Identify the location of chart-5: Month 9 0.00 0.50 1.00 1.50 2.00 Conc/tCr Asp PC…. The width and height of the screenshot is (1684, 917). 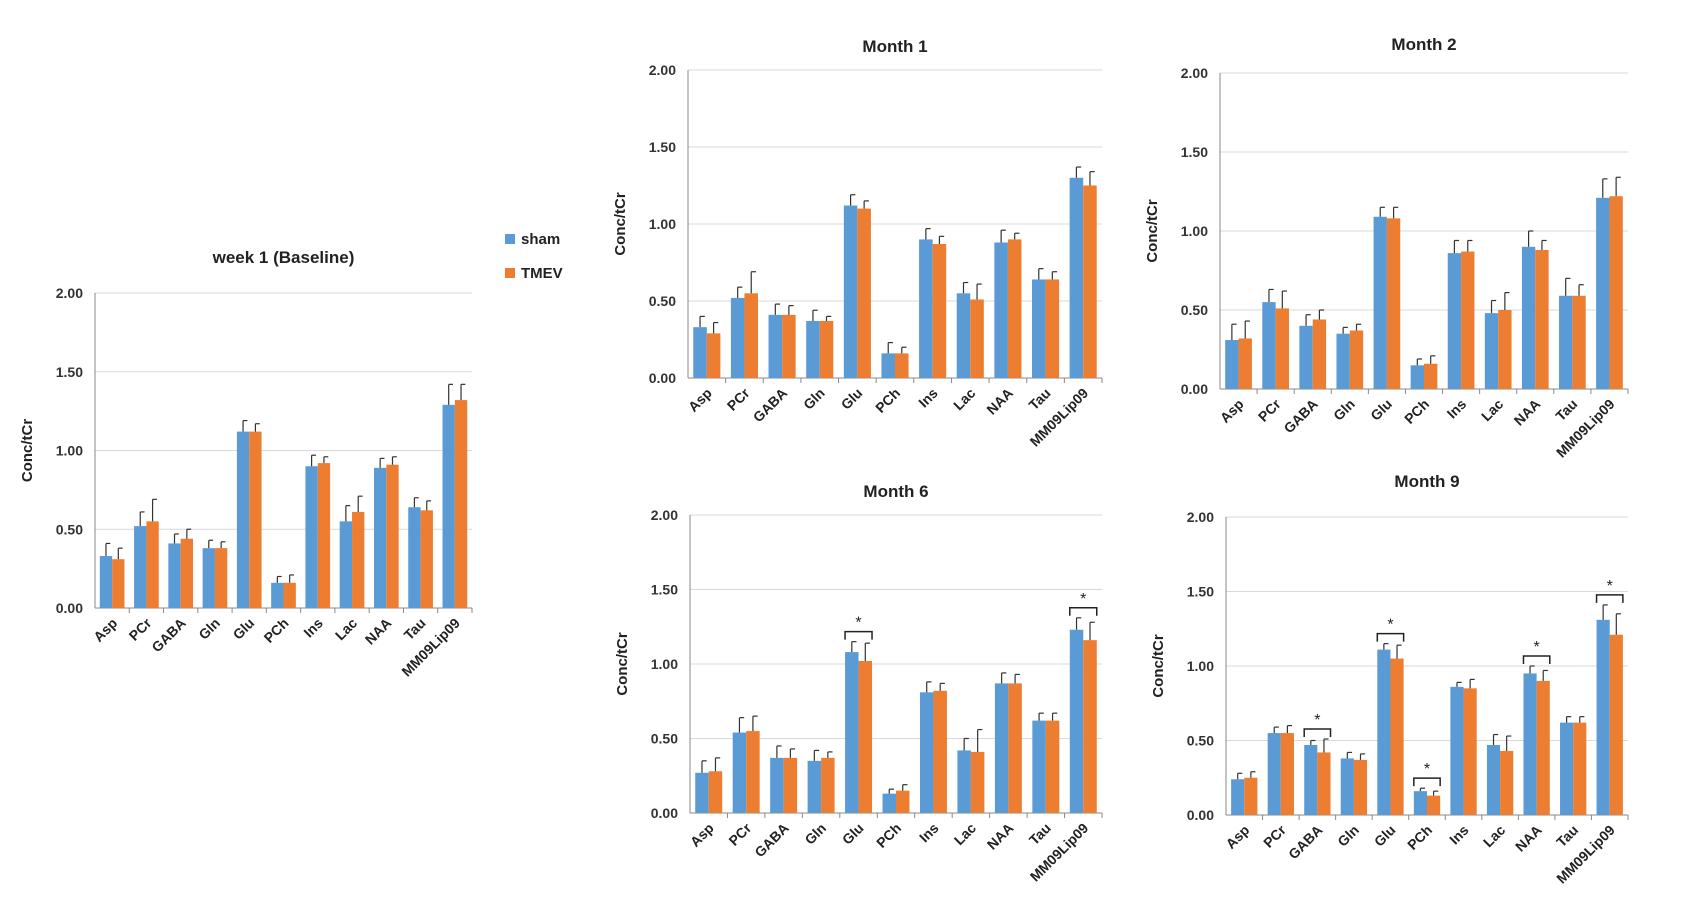
(1389, 679).